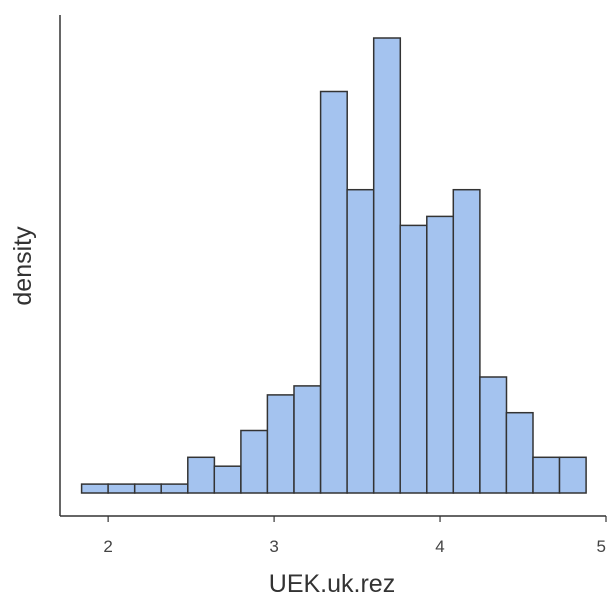 The height and width of the screenshot is (603, 614). What do you see at coordinates (601, 546) in the screenshot?
I see `x-tick-label-5: 5` at bounding box center [601, 546].